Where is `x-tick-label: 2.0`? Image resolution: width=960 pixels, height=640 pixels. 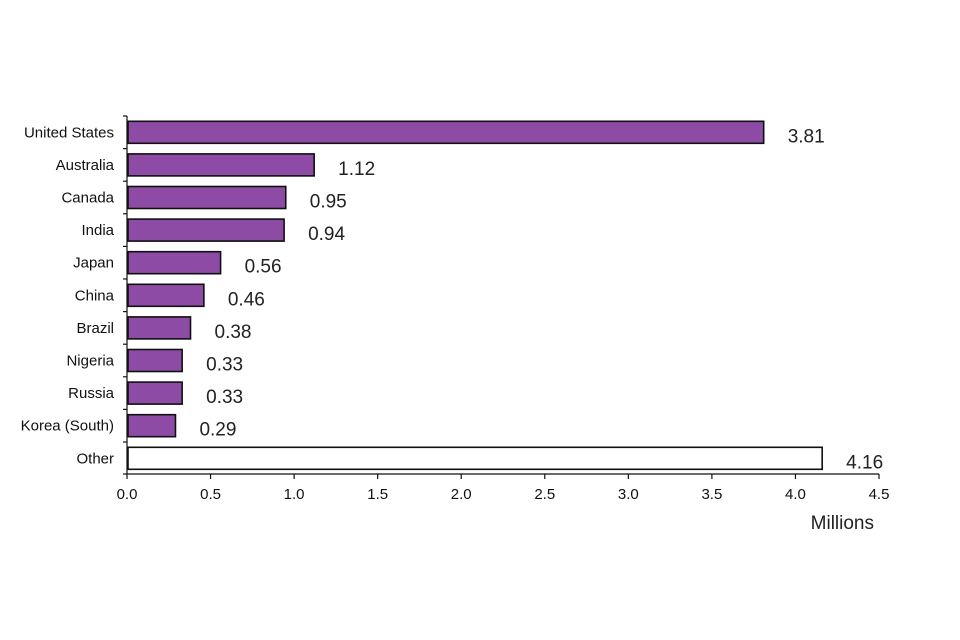 x-tick-label: 2.0 is located at coordinates (461, 494).